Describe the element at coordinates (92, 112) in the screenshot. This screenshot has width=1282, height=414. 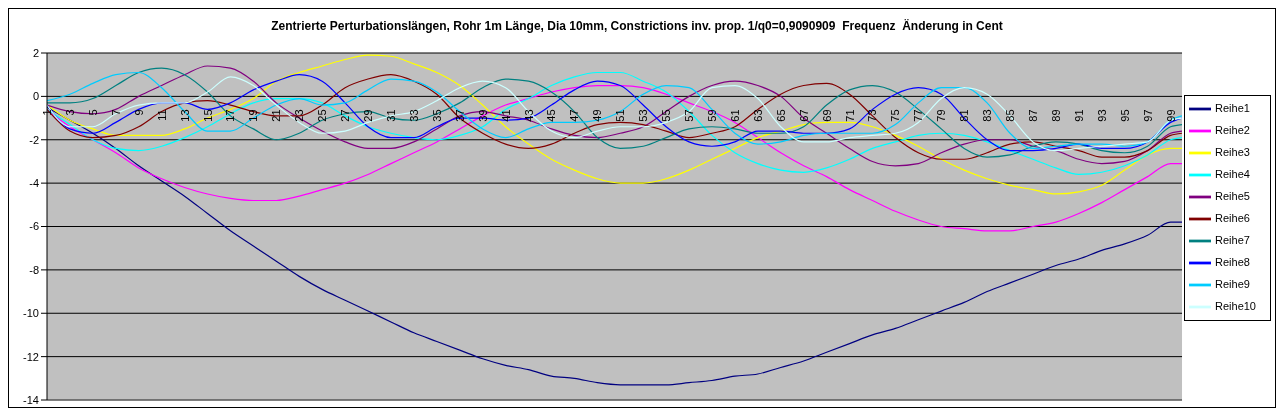
I see `x-tick-label: 5` at that location.